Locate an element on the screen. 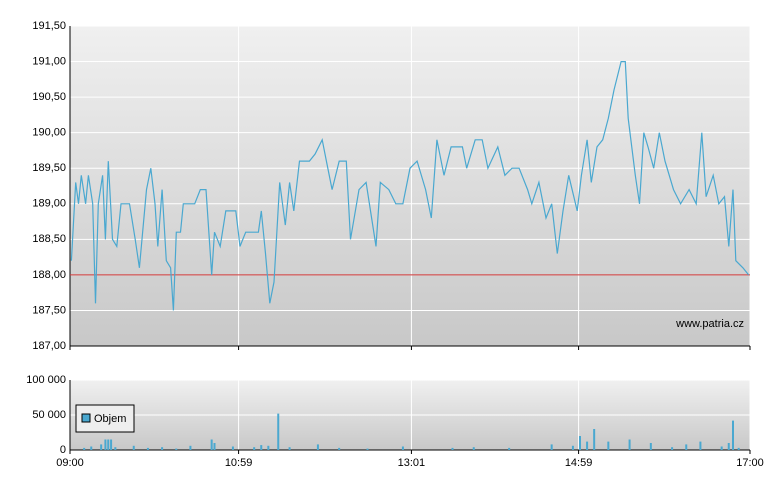 The width and height of the screenshot is (780, 495). y-tick-label: 189,50 is located at coordinates (49, 168).